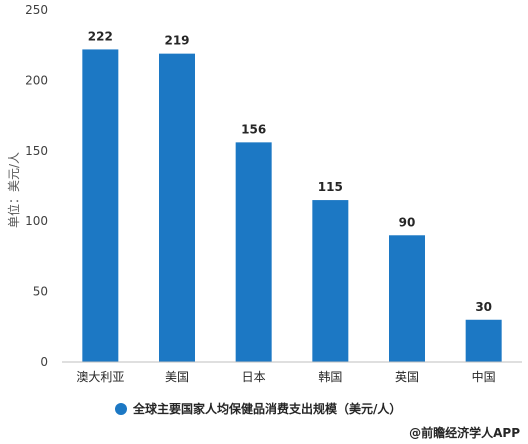 The width and height of the screenshot is (528, 444). What do you see at coordinates (100, 377) in the screenshot?
I see `x-tick-label: 澳大利亚` at bounding box center [100, 377].